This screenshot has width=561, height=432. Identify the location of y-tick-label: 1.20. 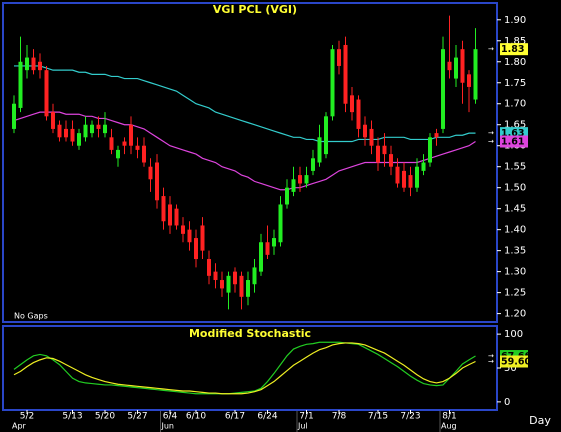
(515, 314).